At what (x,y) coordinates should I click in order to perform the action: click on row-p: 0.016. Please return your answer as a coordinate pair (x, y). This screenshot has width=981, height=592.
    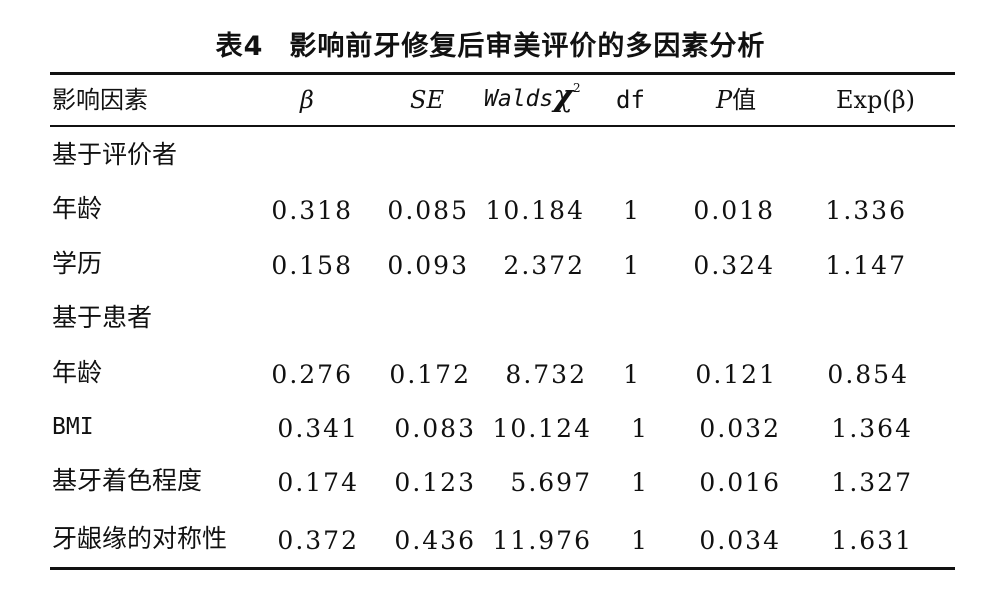
    Looking at the image, I should click on (740, 482).